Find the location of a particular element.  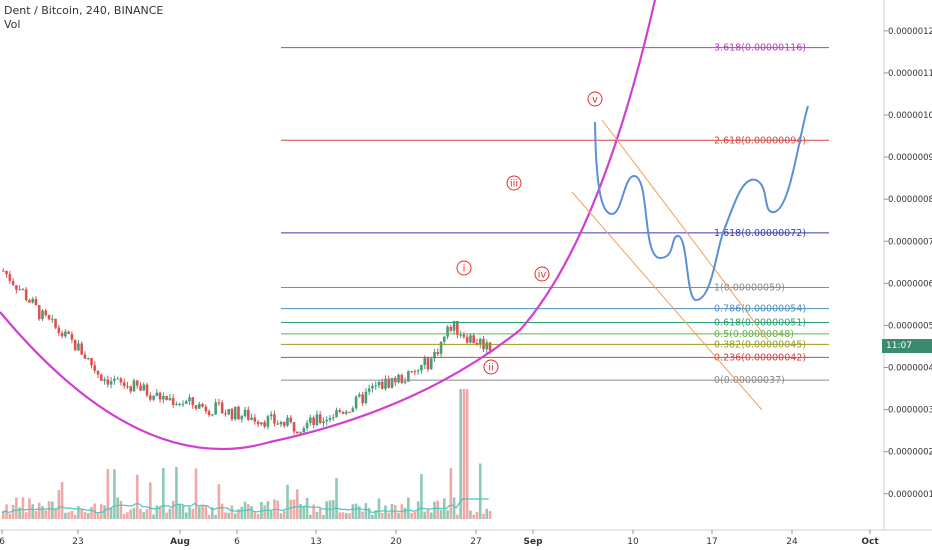

fib-level-label: 0.236(0.00000042) is located at coordinates (760, 357).